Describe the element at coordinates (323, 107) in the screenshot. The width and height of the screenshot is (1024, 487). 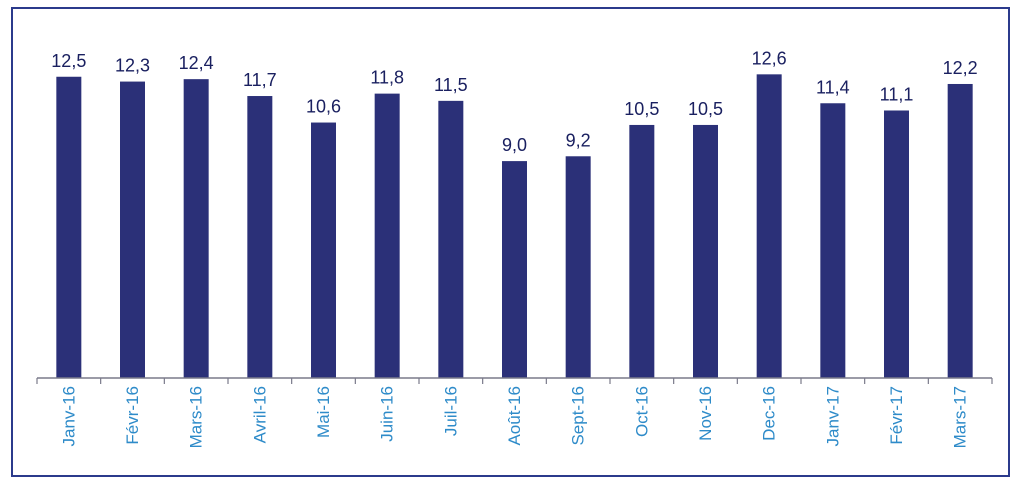
I see `value-label: 10,6` at that location.